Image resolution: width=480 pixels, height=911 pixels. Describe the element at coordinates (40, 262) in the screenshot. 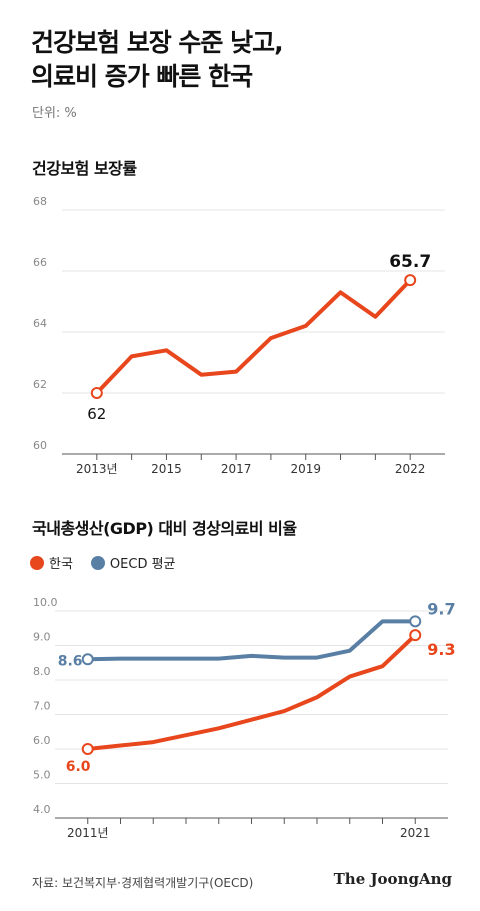

I see `c1-ytick-label: 66` at that location.